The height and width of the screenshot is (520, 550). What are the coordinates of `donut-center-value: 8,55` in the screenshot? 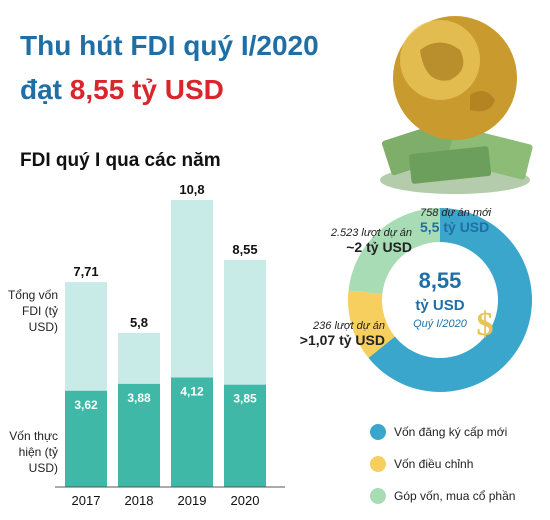 It's located at (440, 280).